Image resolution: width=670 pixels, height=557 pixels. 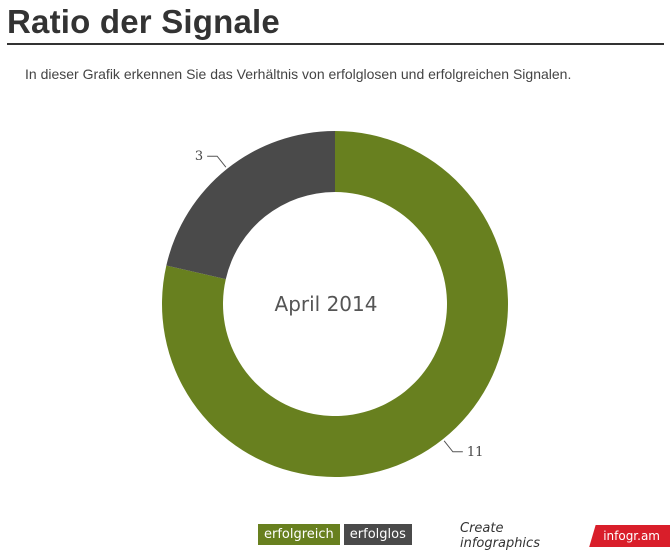 I want to click on brand-tagline: Create infographics, so click(x=500, y=536).